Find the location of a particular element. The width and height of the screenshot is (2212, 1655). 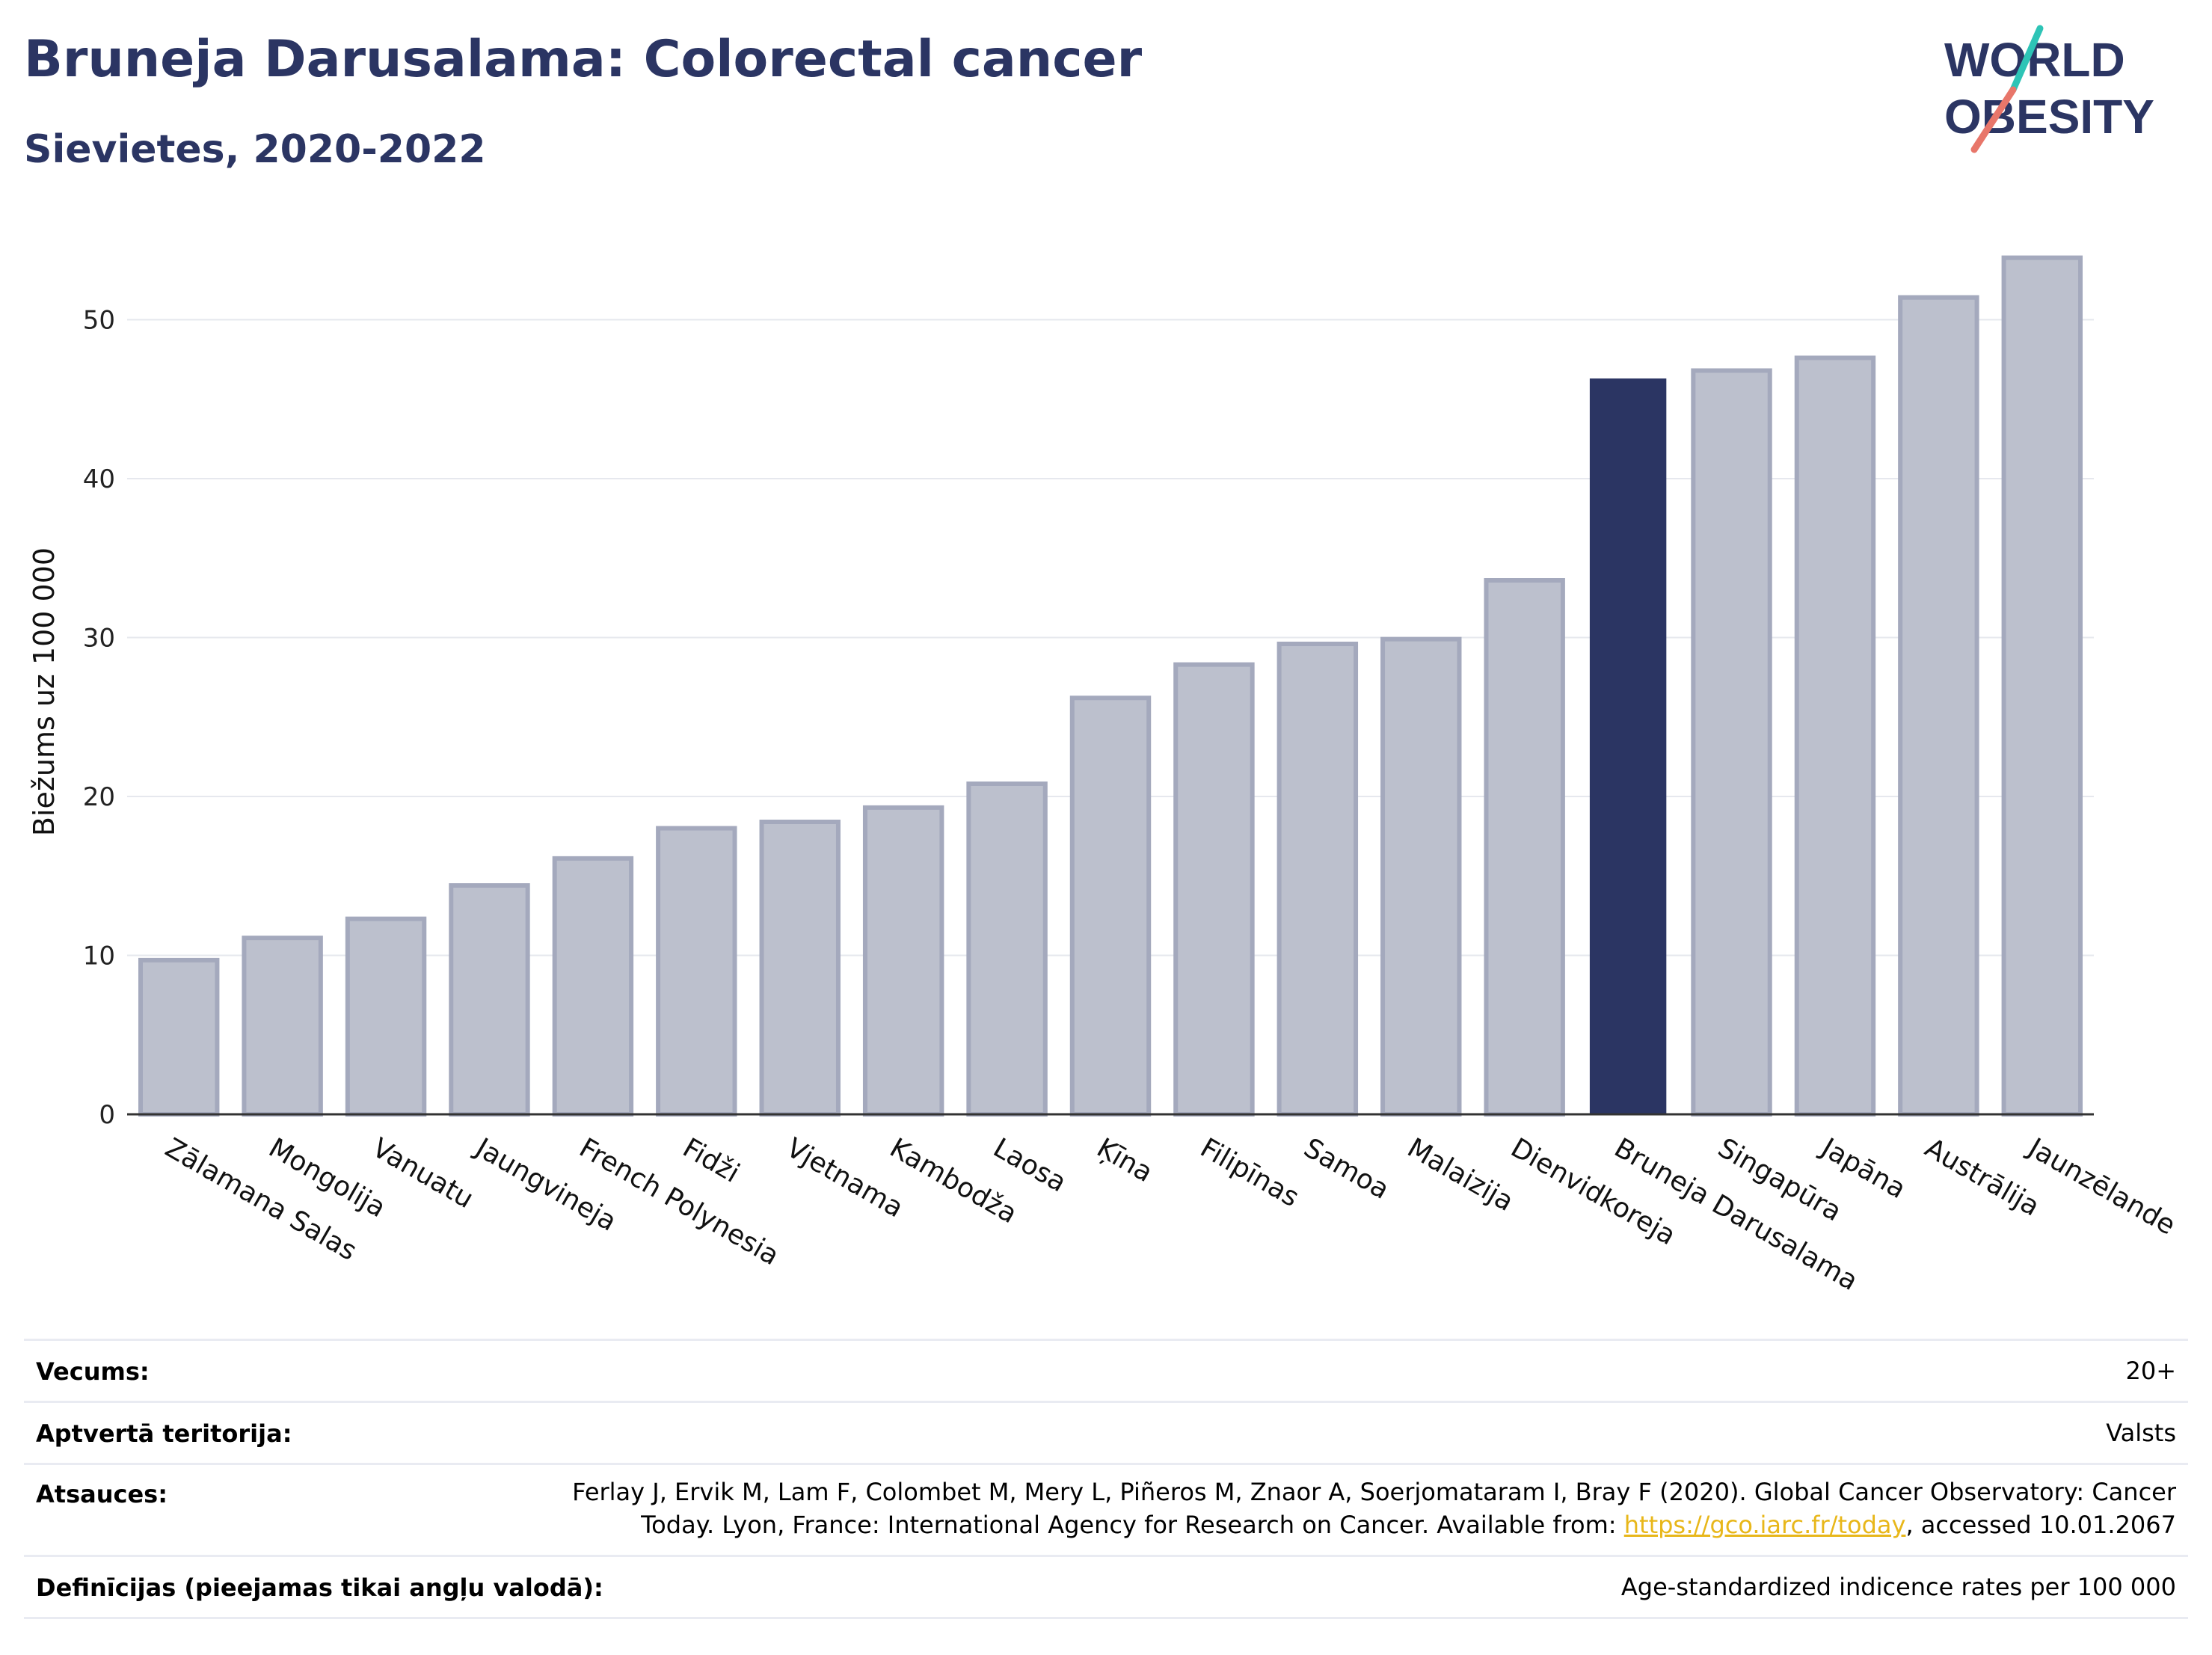

x-tick-label: Malaizija is located at coordinates (1460, 1175).